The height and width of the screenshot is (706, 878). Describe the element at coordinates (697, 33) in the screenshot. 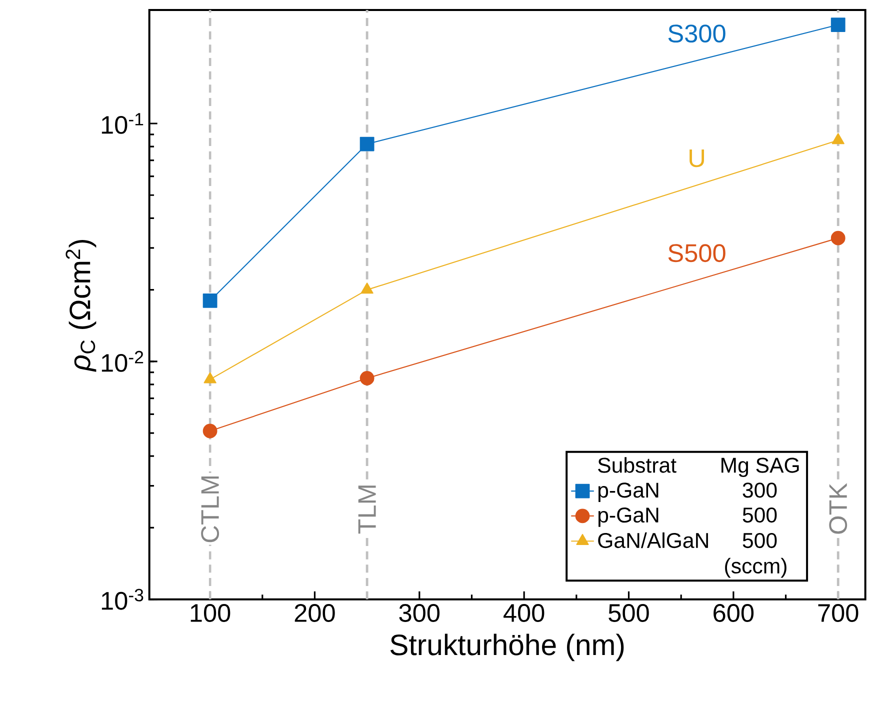

I see `annotation: S300` at that location.